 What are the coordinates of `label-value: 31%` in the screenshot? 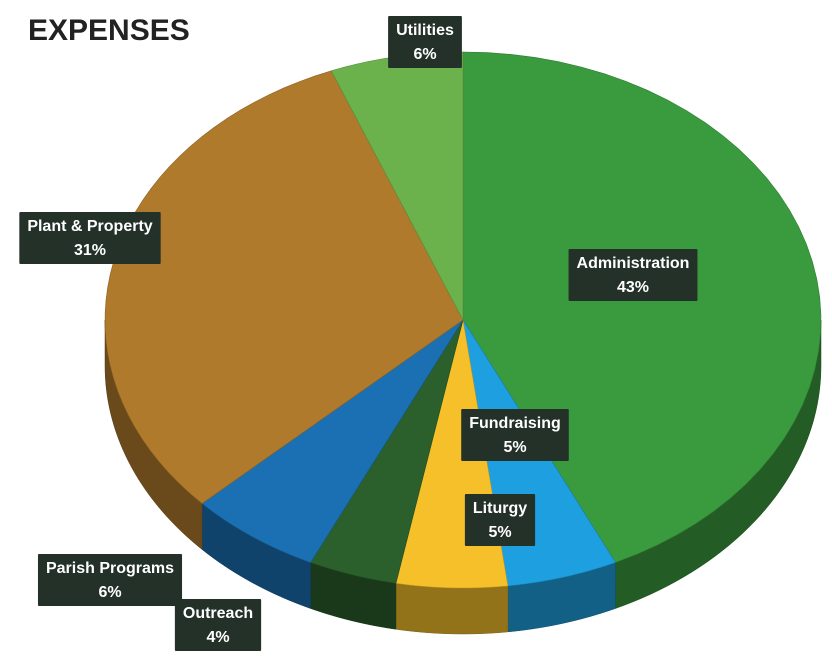 It's located at (90, 250).